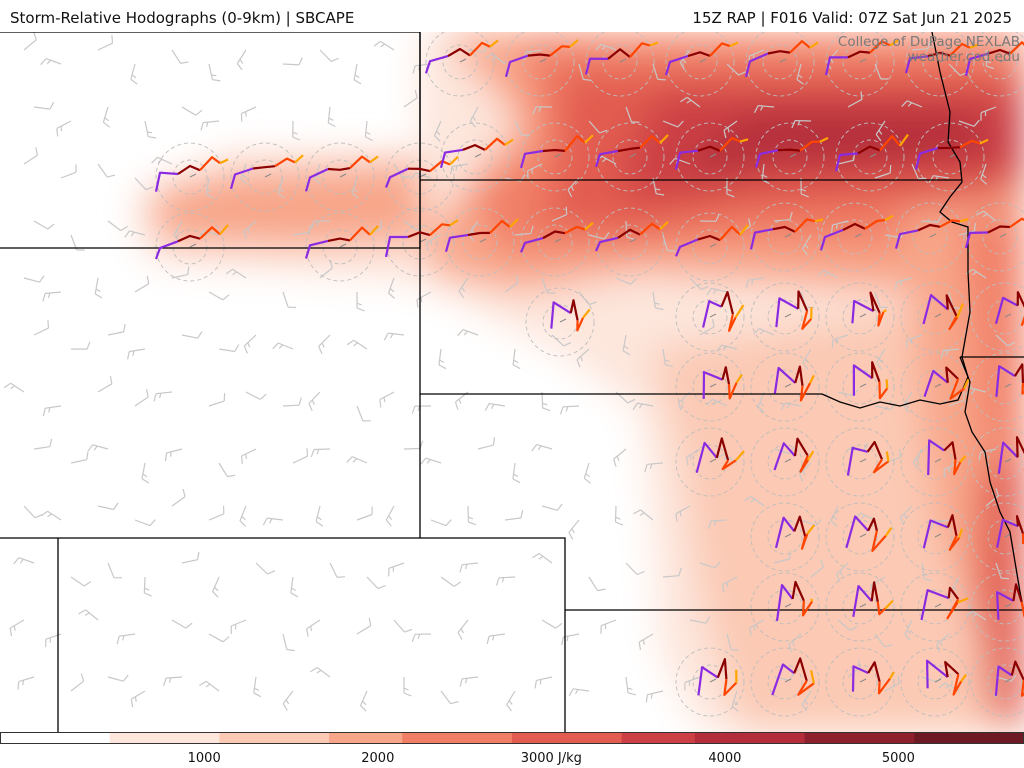 The width and height of the screenshot is (1024, 768). I want to click on credit-organization: College of DuPage NEXLAB, so click(928, 42).